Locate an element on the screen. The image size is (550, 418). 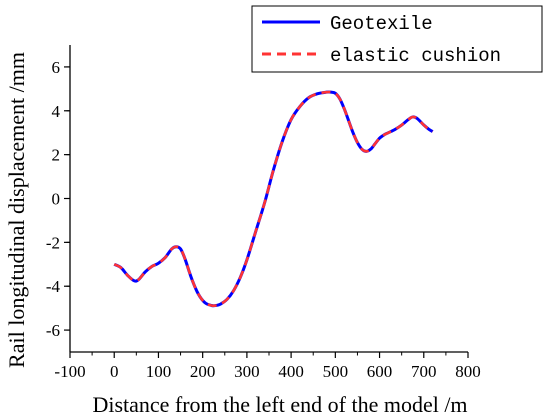
x-tick-label: 100 is located at coordinates (159, 371).